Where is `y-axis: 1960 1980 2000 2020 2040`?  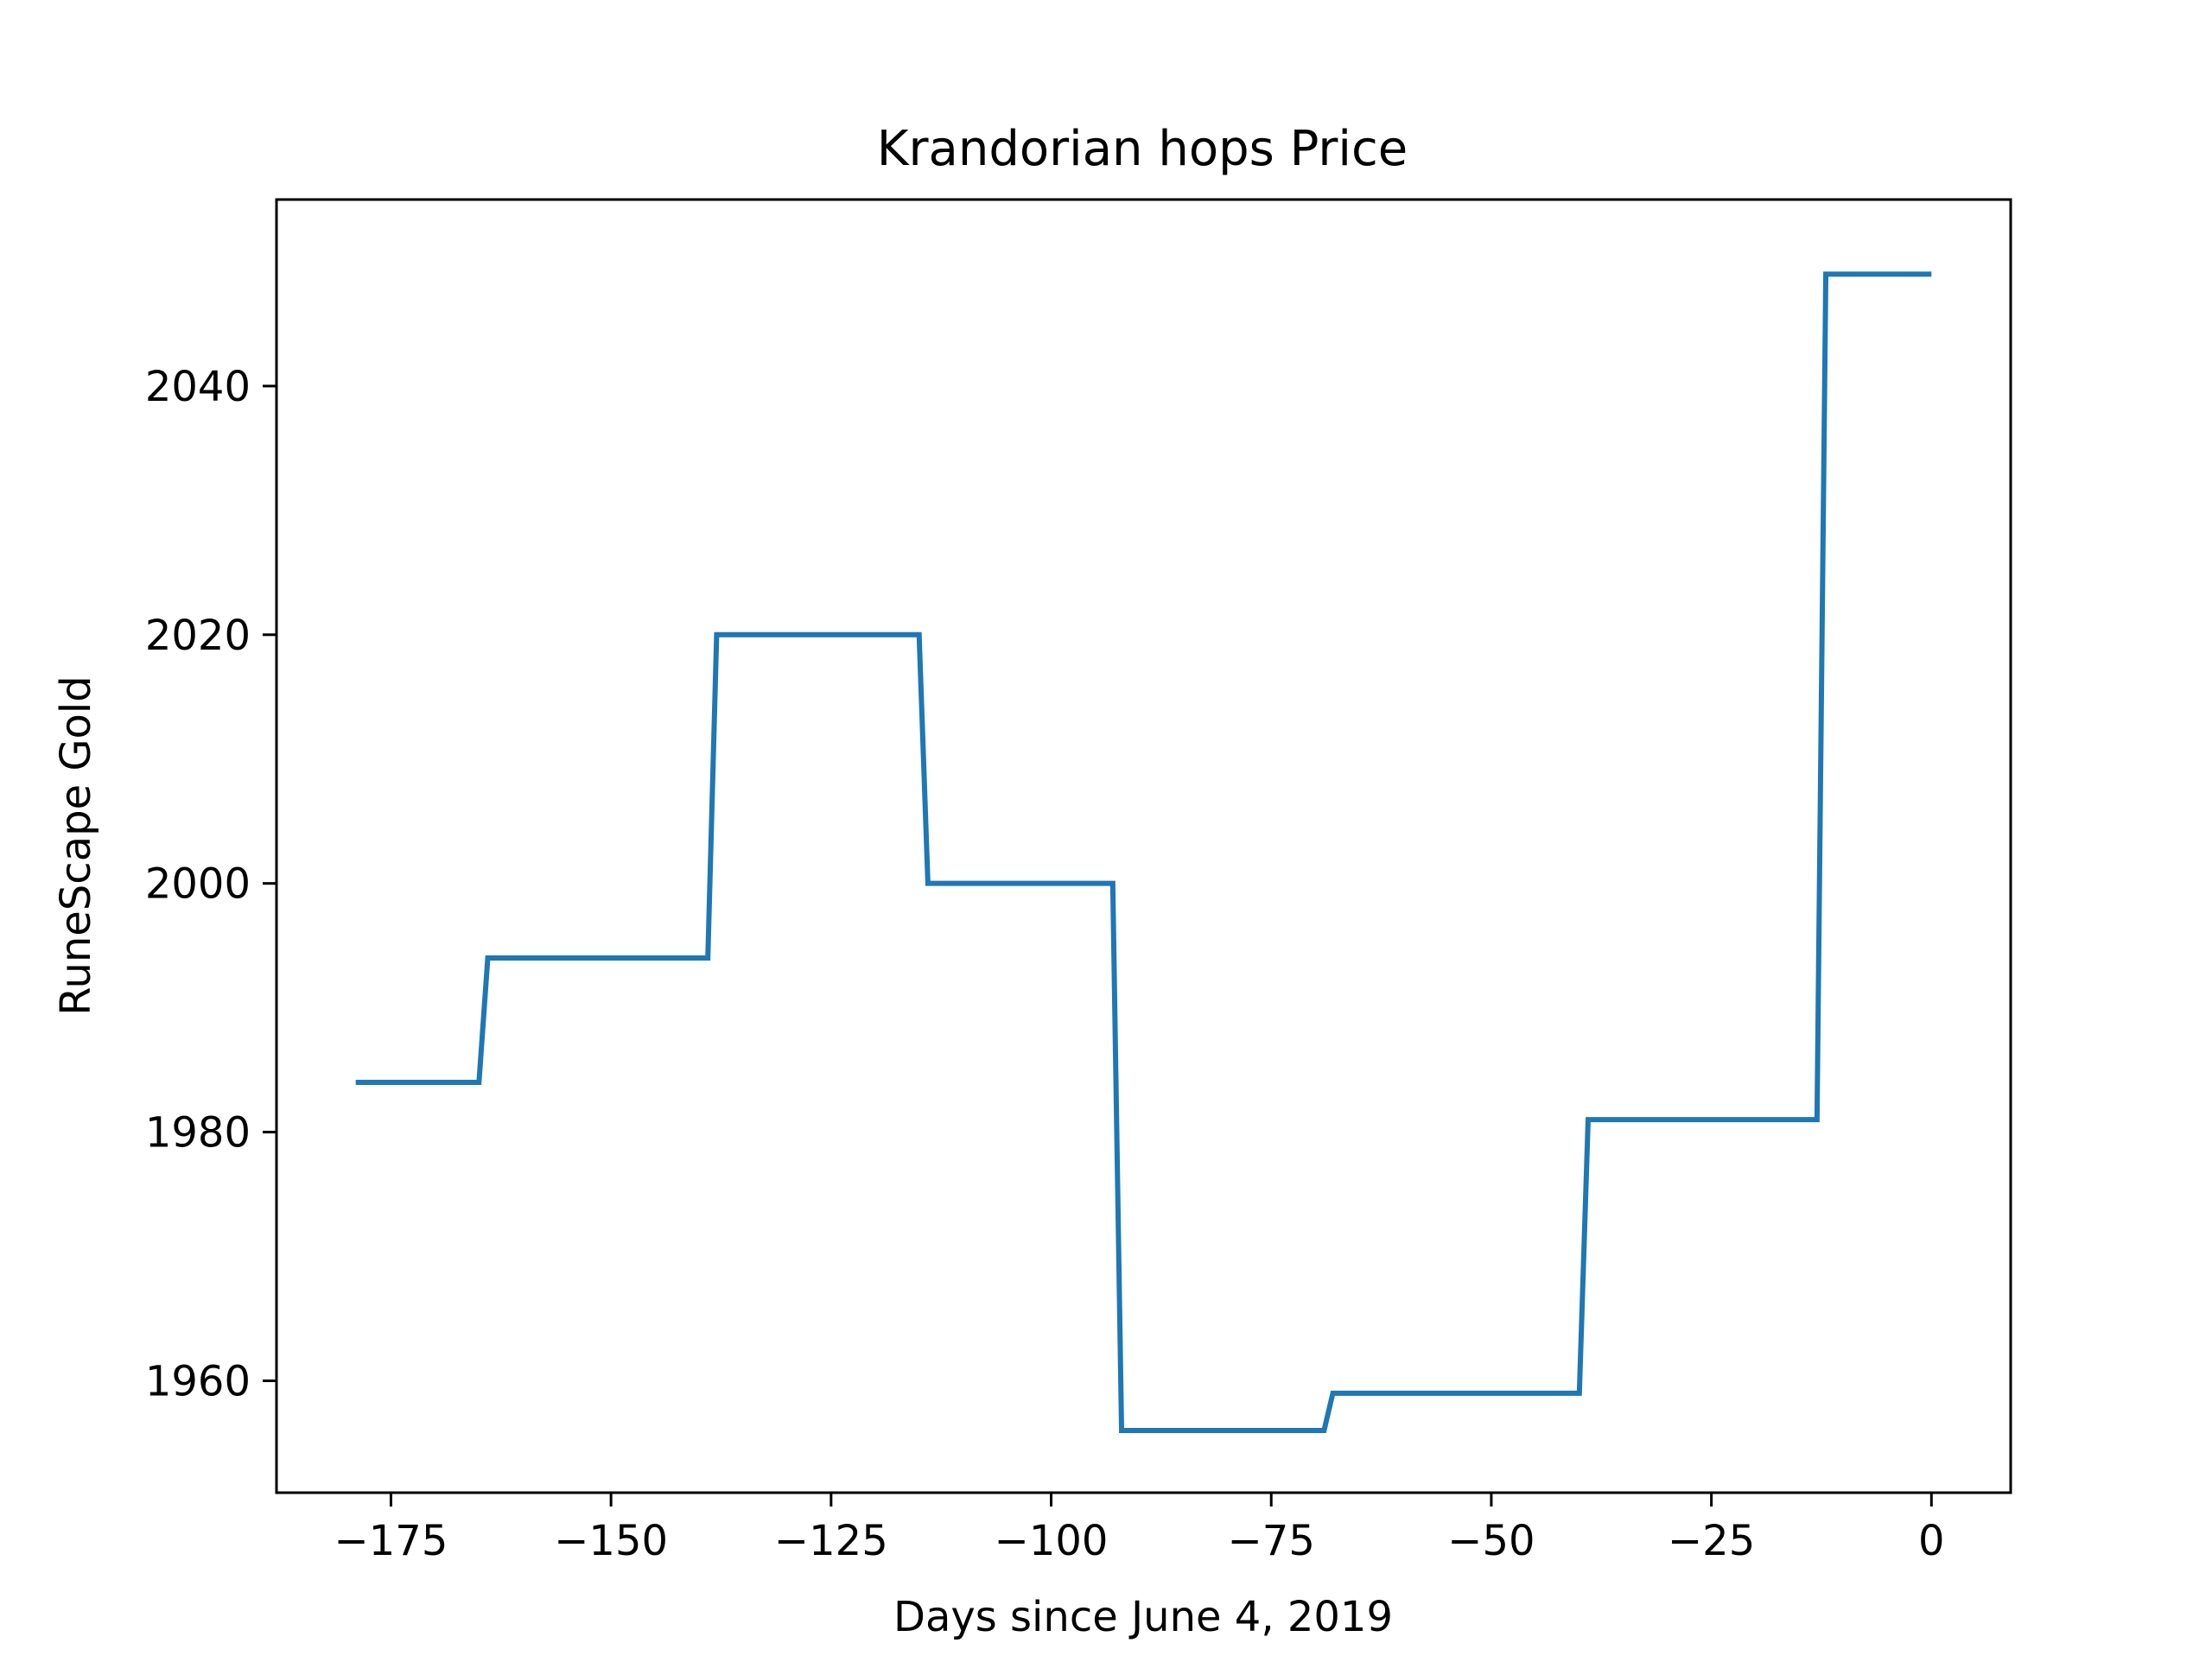 y-axis: 1960 1980 2000 2020 2040 is located at coordinates (210, 884).